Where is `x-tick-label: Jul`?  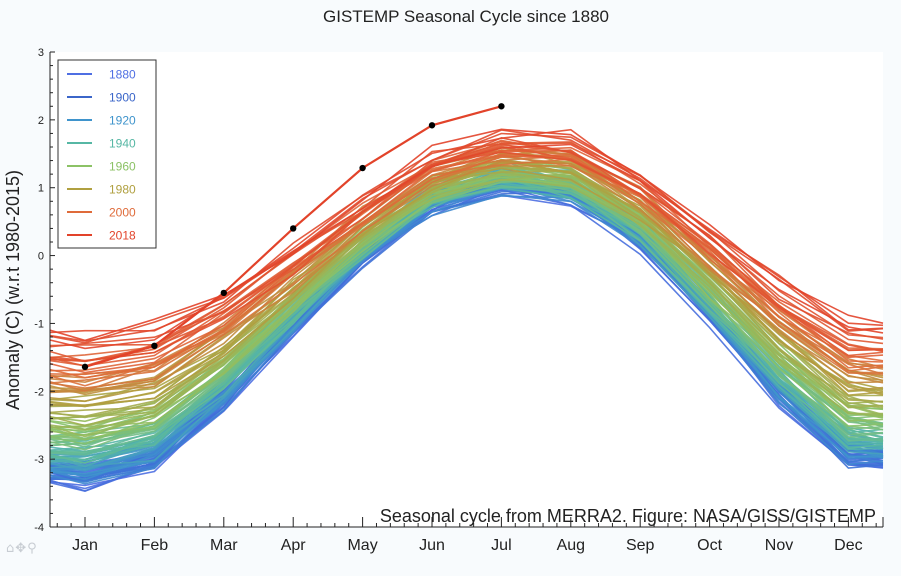 x-tick-label: Jul is located at coordinates (501, 545).